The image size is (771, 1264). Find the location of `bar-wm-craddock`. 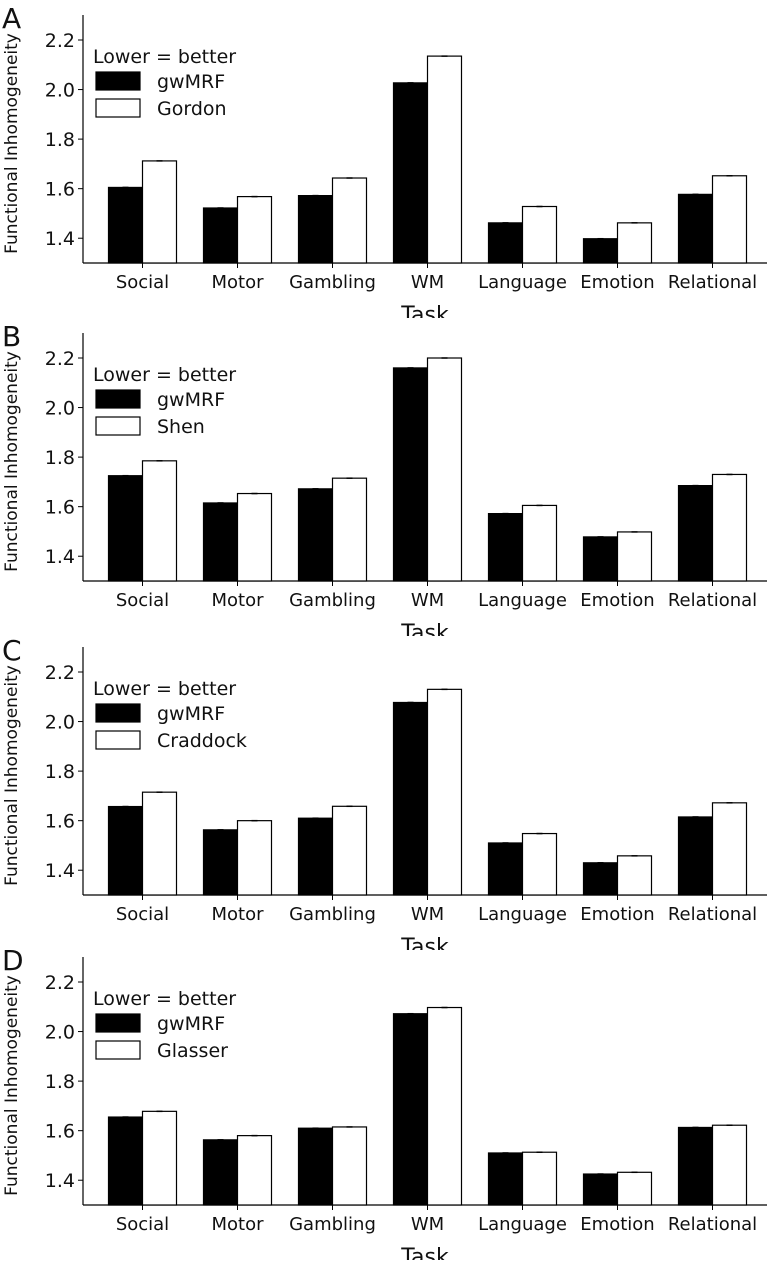

bar-wm-craddock is located at coordinates (444, 792).